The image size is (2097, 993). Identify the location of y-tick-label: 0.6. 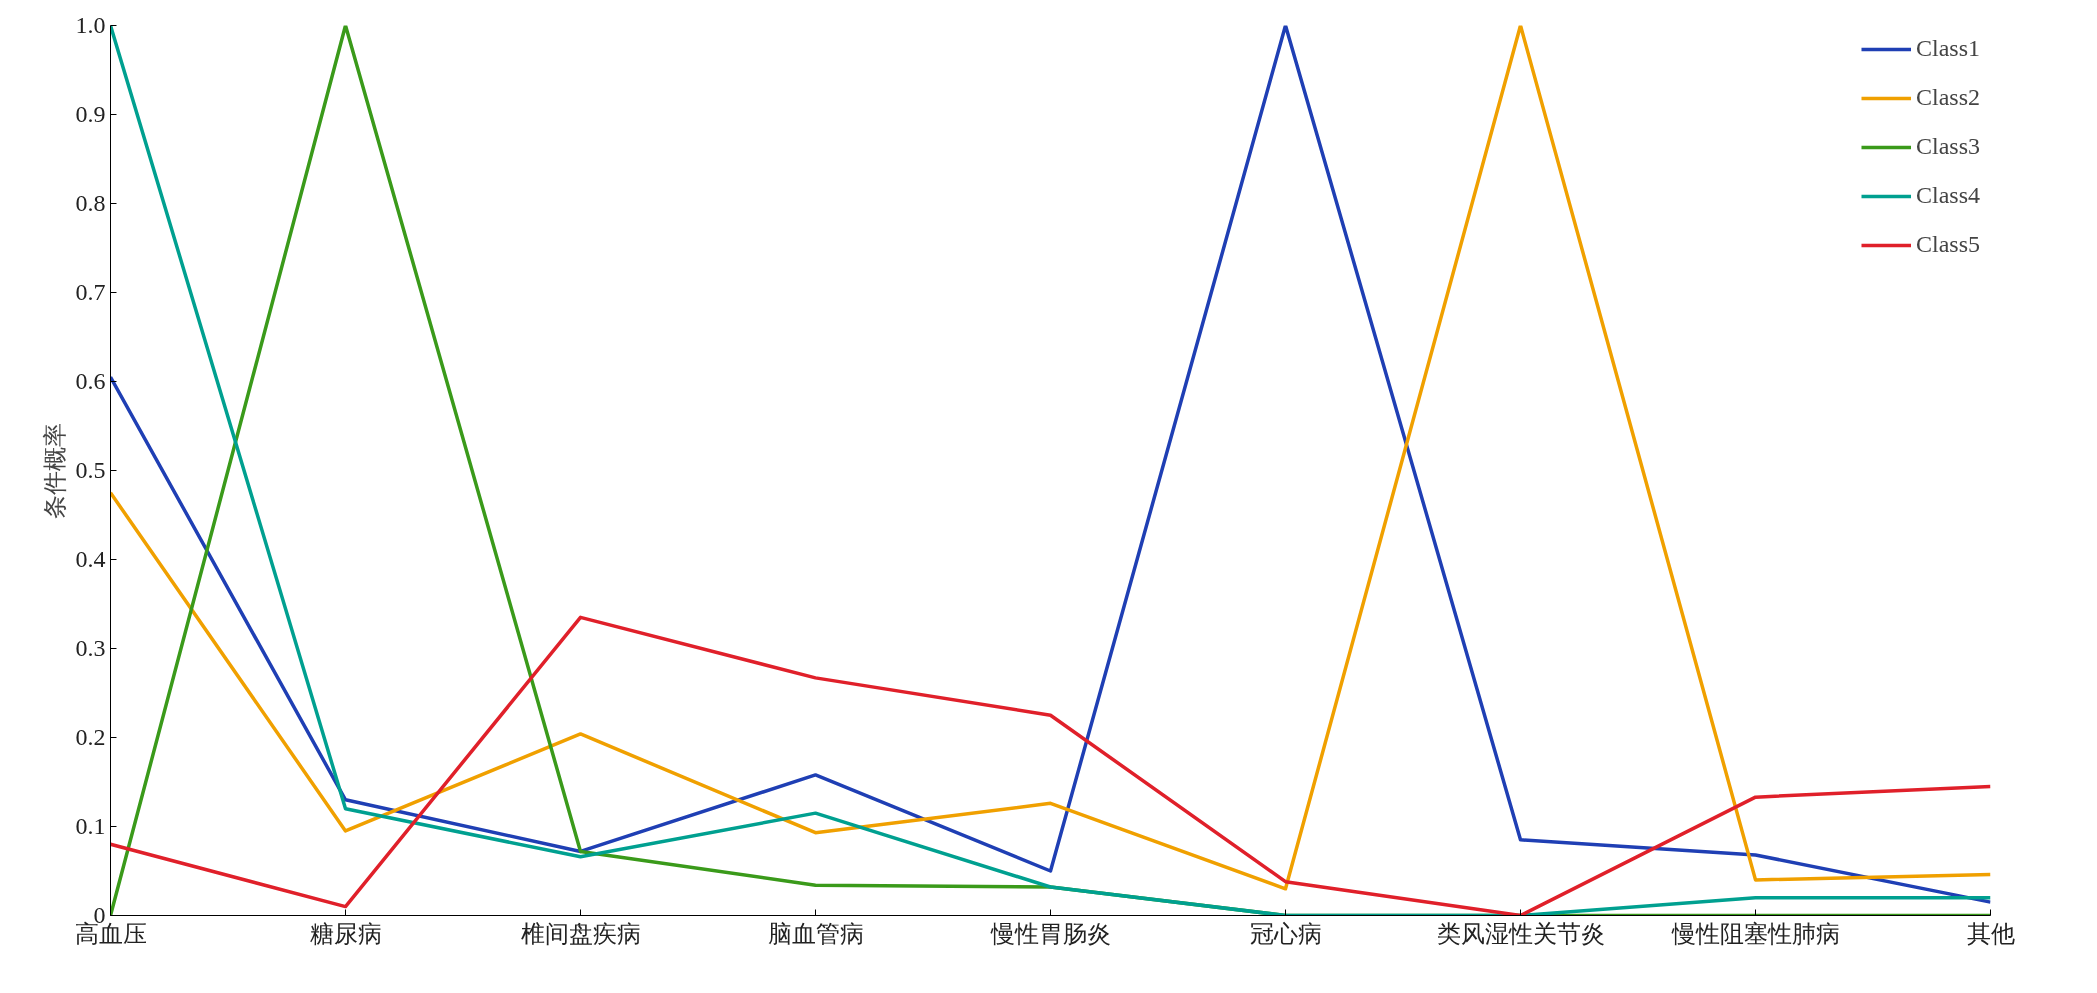
(90, 381).